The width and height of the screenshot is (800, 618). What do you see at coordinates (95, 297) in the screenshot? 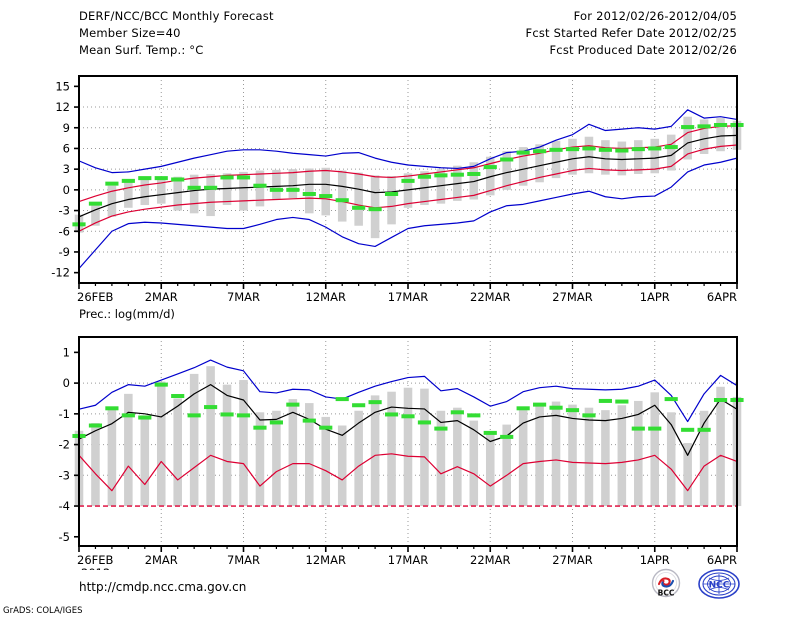
I see `x-tick-label: 26FEB` at bounding box center [95, 297].